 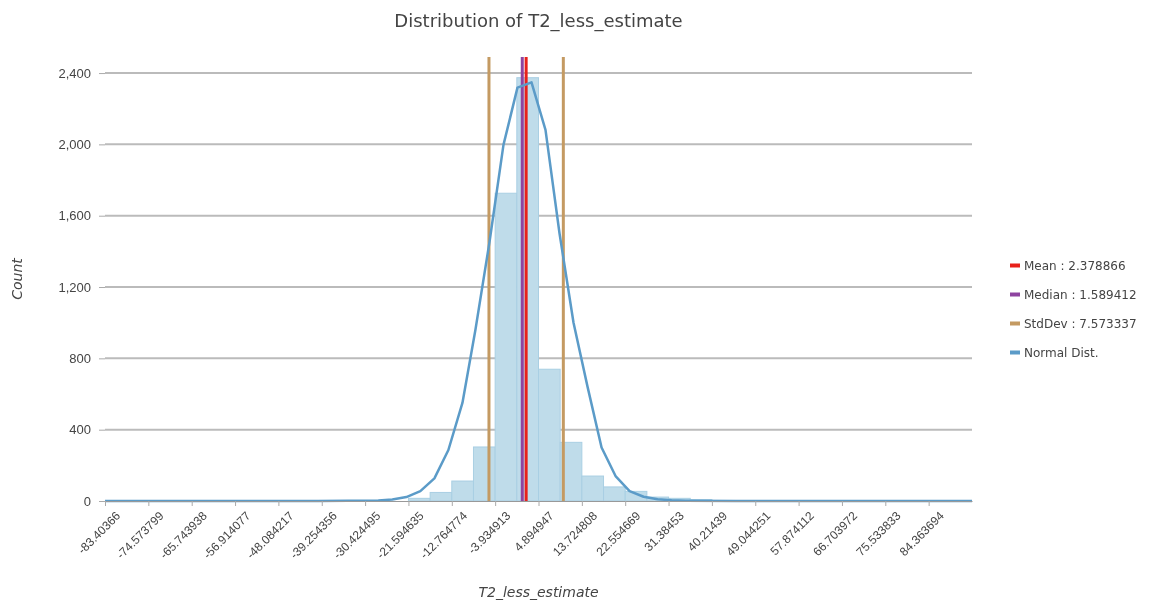 What do you see at coordinates (1080, 323) in the screenshot?
I see `text: StdDev : 7.573337` at bounding box center [1080, 323].